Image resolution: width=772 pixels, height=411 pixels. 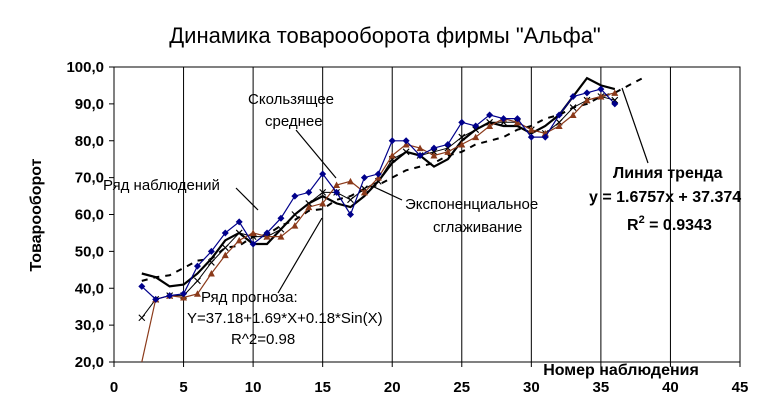 I want to click on x-axis-label: Номер наблюдения, so click(x=621, y=370).